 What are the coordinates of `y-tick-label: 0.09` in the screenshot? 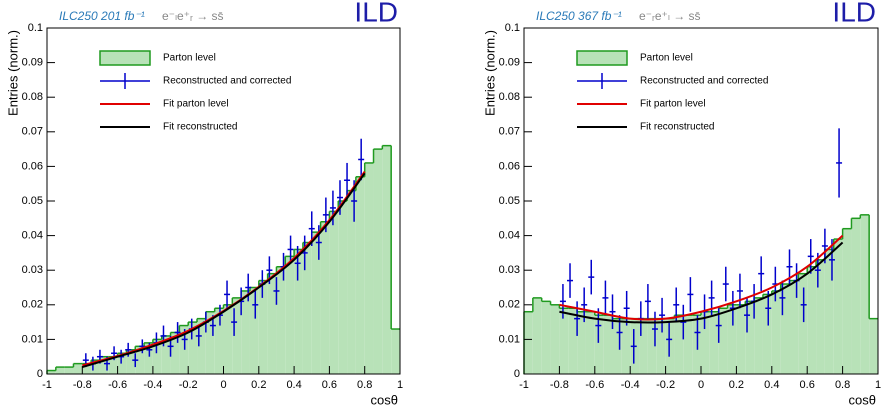 It's located at (509, 63).